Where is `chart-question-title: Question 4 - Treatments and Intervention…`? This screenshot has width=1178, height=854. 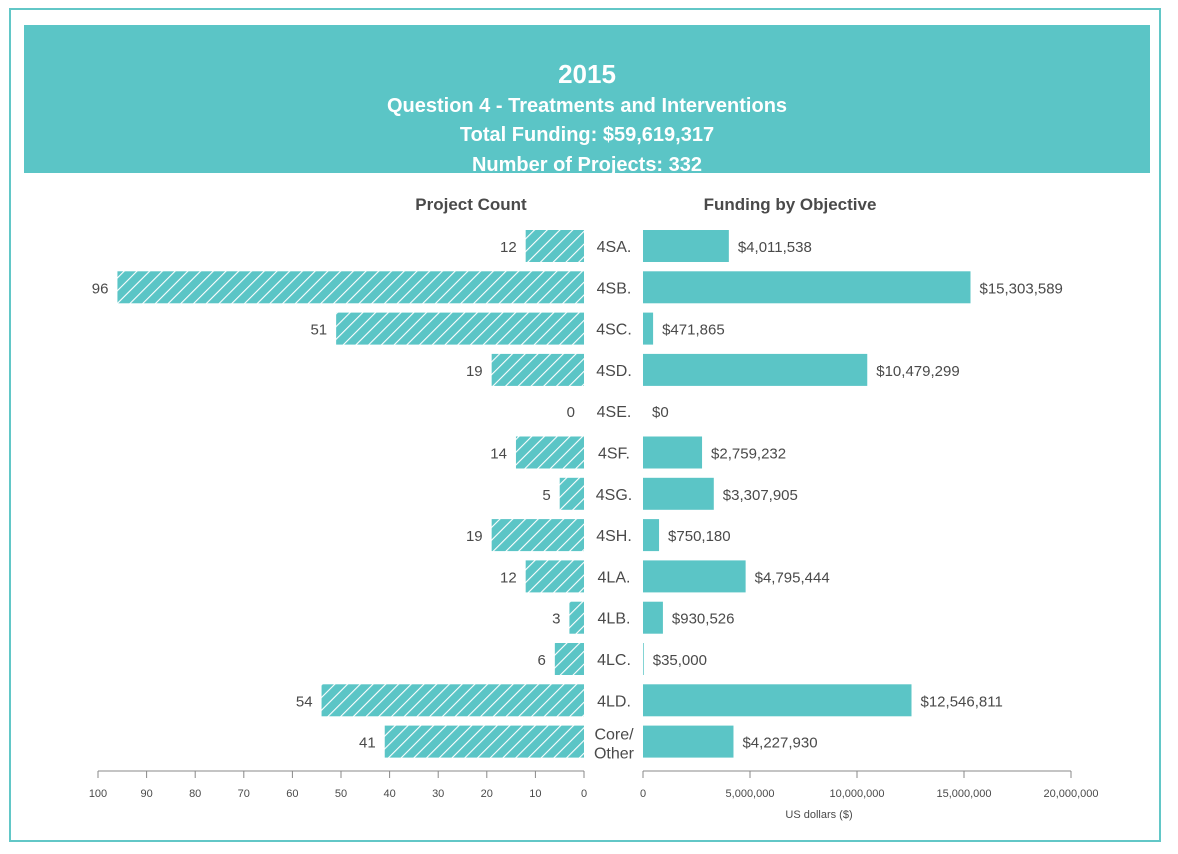
chart-question-title: Question 4 - Treatments and Intervention… is located at coordinates (587, 106).